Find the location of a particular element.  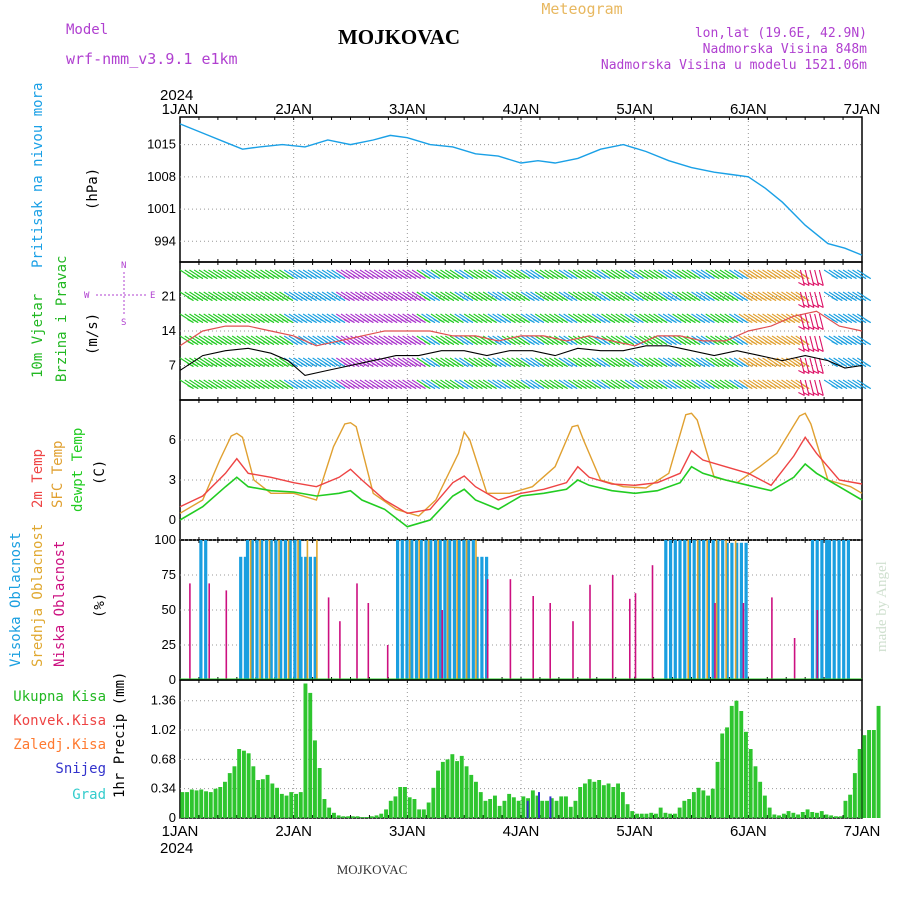

y-tick-label: 3 is located at coordinates (172, 479).